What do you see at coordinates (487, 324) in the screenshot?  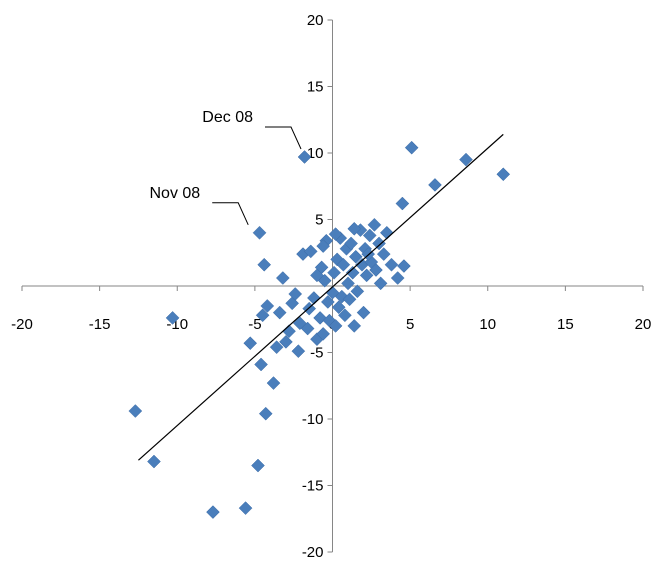 I see `x-tick-label: 10` at bounding box center [487, 324].